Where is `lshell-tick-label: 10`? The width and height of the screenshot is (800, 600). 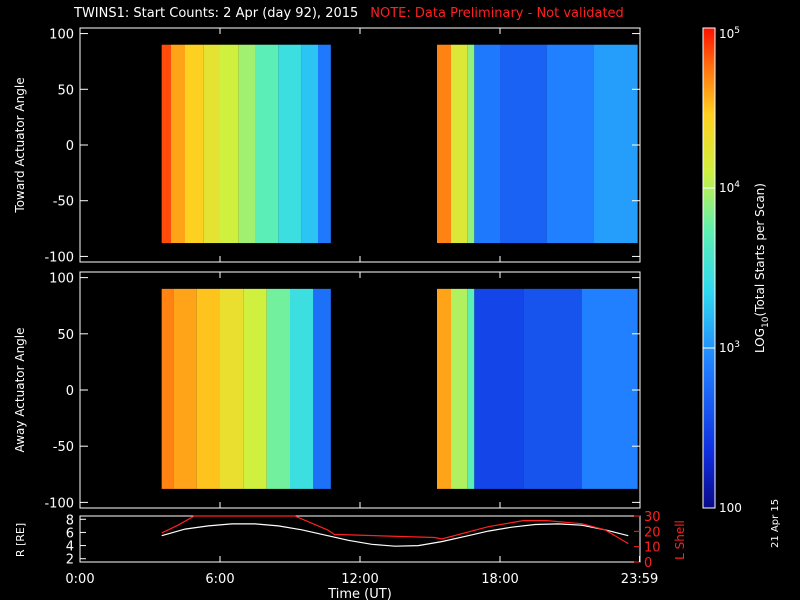 lshell-tick-label: 10 is located at coordinates (652, 548).